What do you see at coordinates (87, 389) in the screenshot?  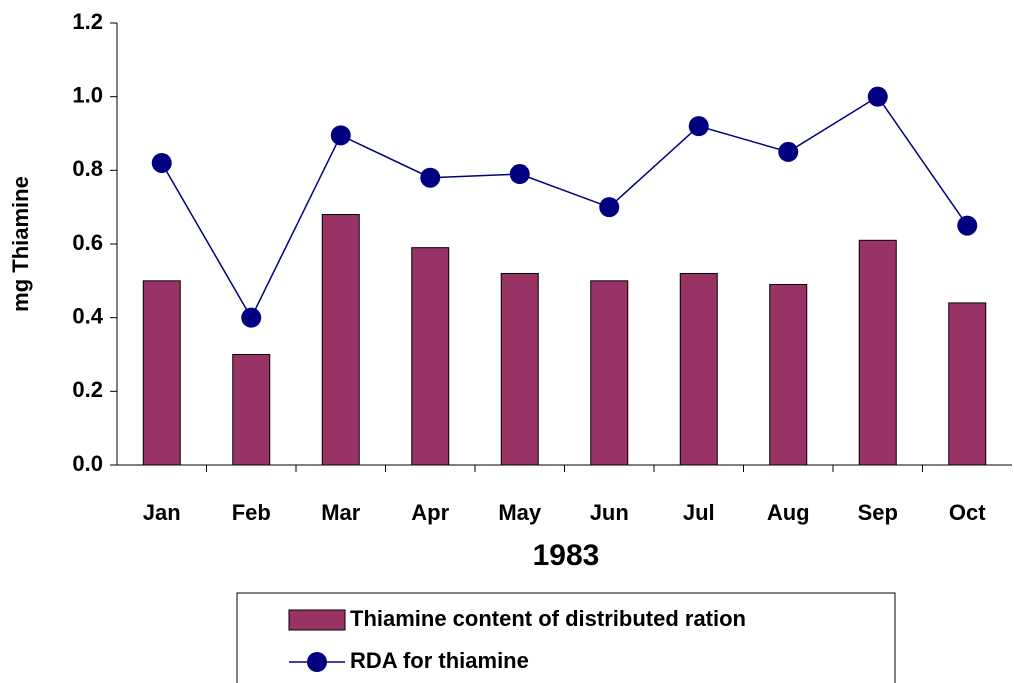 I see `y-tick-label: 0.2` at bounding box center [87, 389].